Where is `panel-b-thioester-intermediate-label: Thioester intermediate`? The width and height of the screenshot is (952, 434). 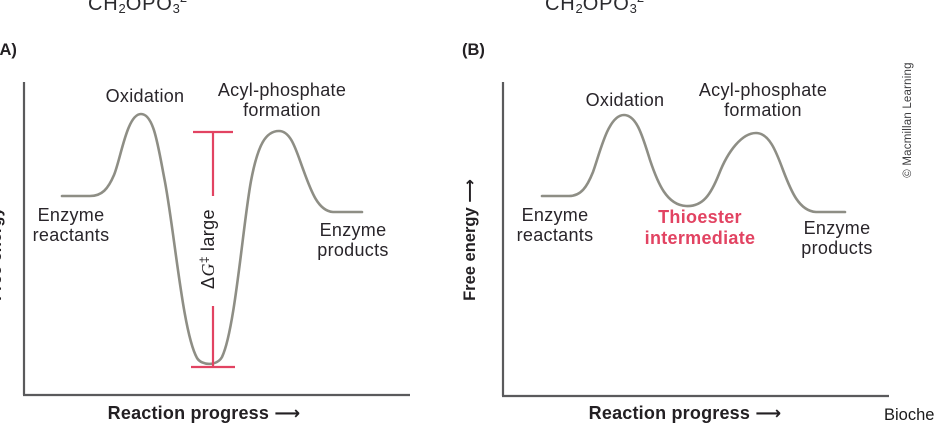
panel-b-thioester-intermediate-label: Thioester intermediate is located at coordinates (700, 228).